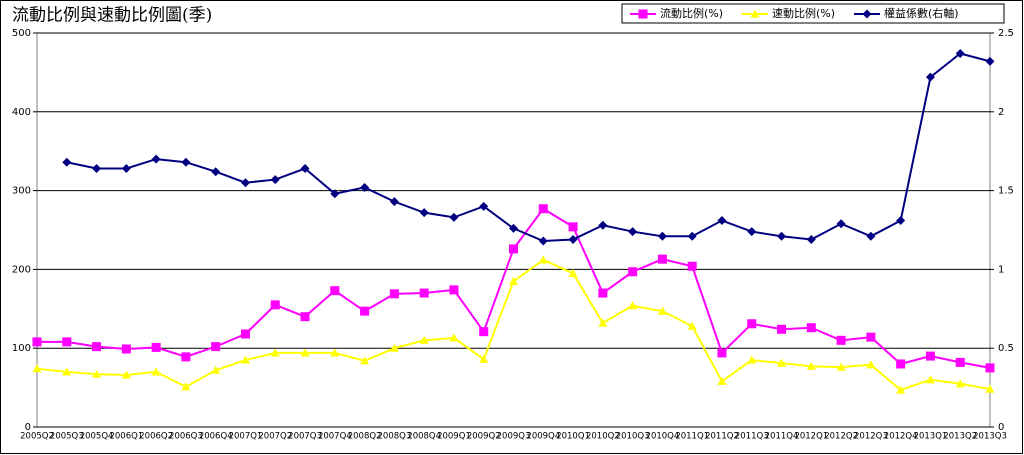  I want to click on x-tick-label: 2007Q2, so click(275, 437).